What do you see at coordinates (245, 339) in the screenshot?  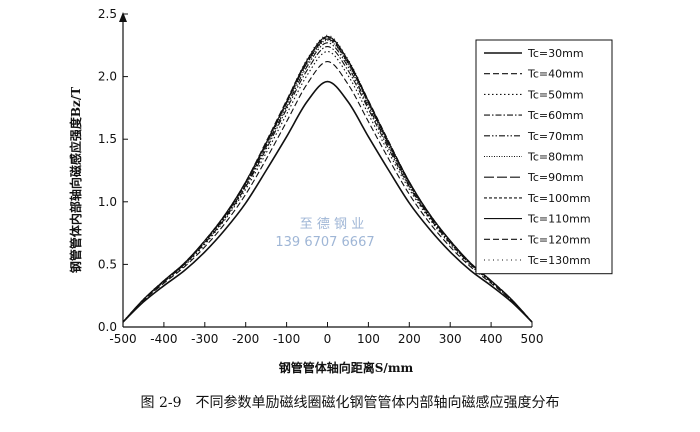 I see `x-tick-label: -200` at bounding box center [245, 339].